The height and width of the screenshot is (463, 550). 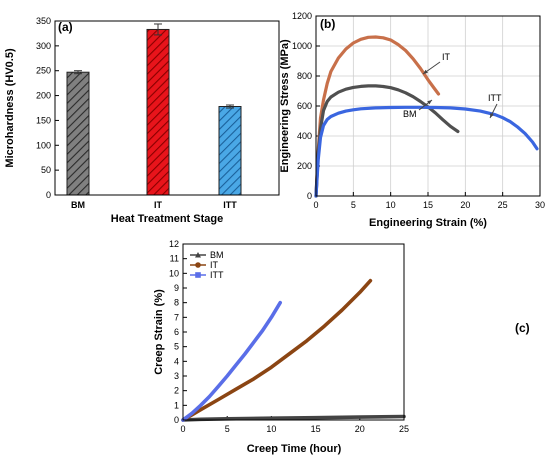 I want to click on panel-c-xtick-label: 0, so click(x=182, y=429).